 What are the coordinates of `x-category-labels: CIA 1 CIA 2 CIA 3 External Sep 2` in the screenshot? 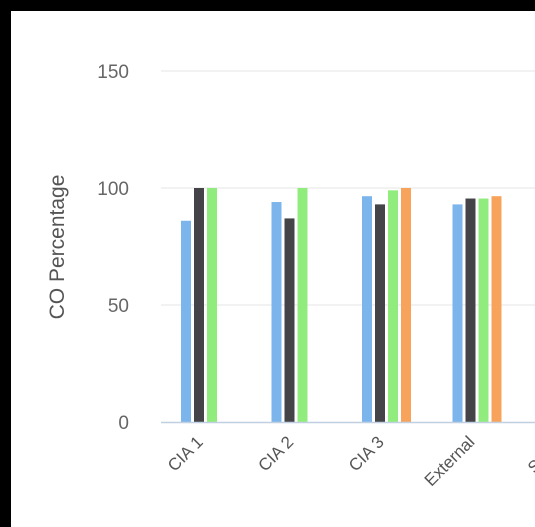 It's located at (349, 461).